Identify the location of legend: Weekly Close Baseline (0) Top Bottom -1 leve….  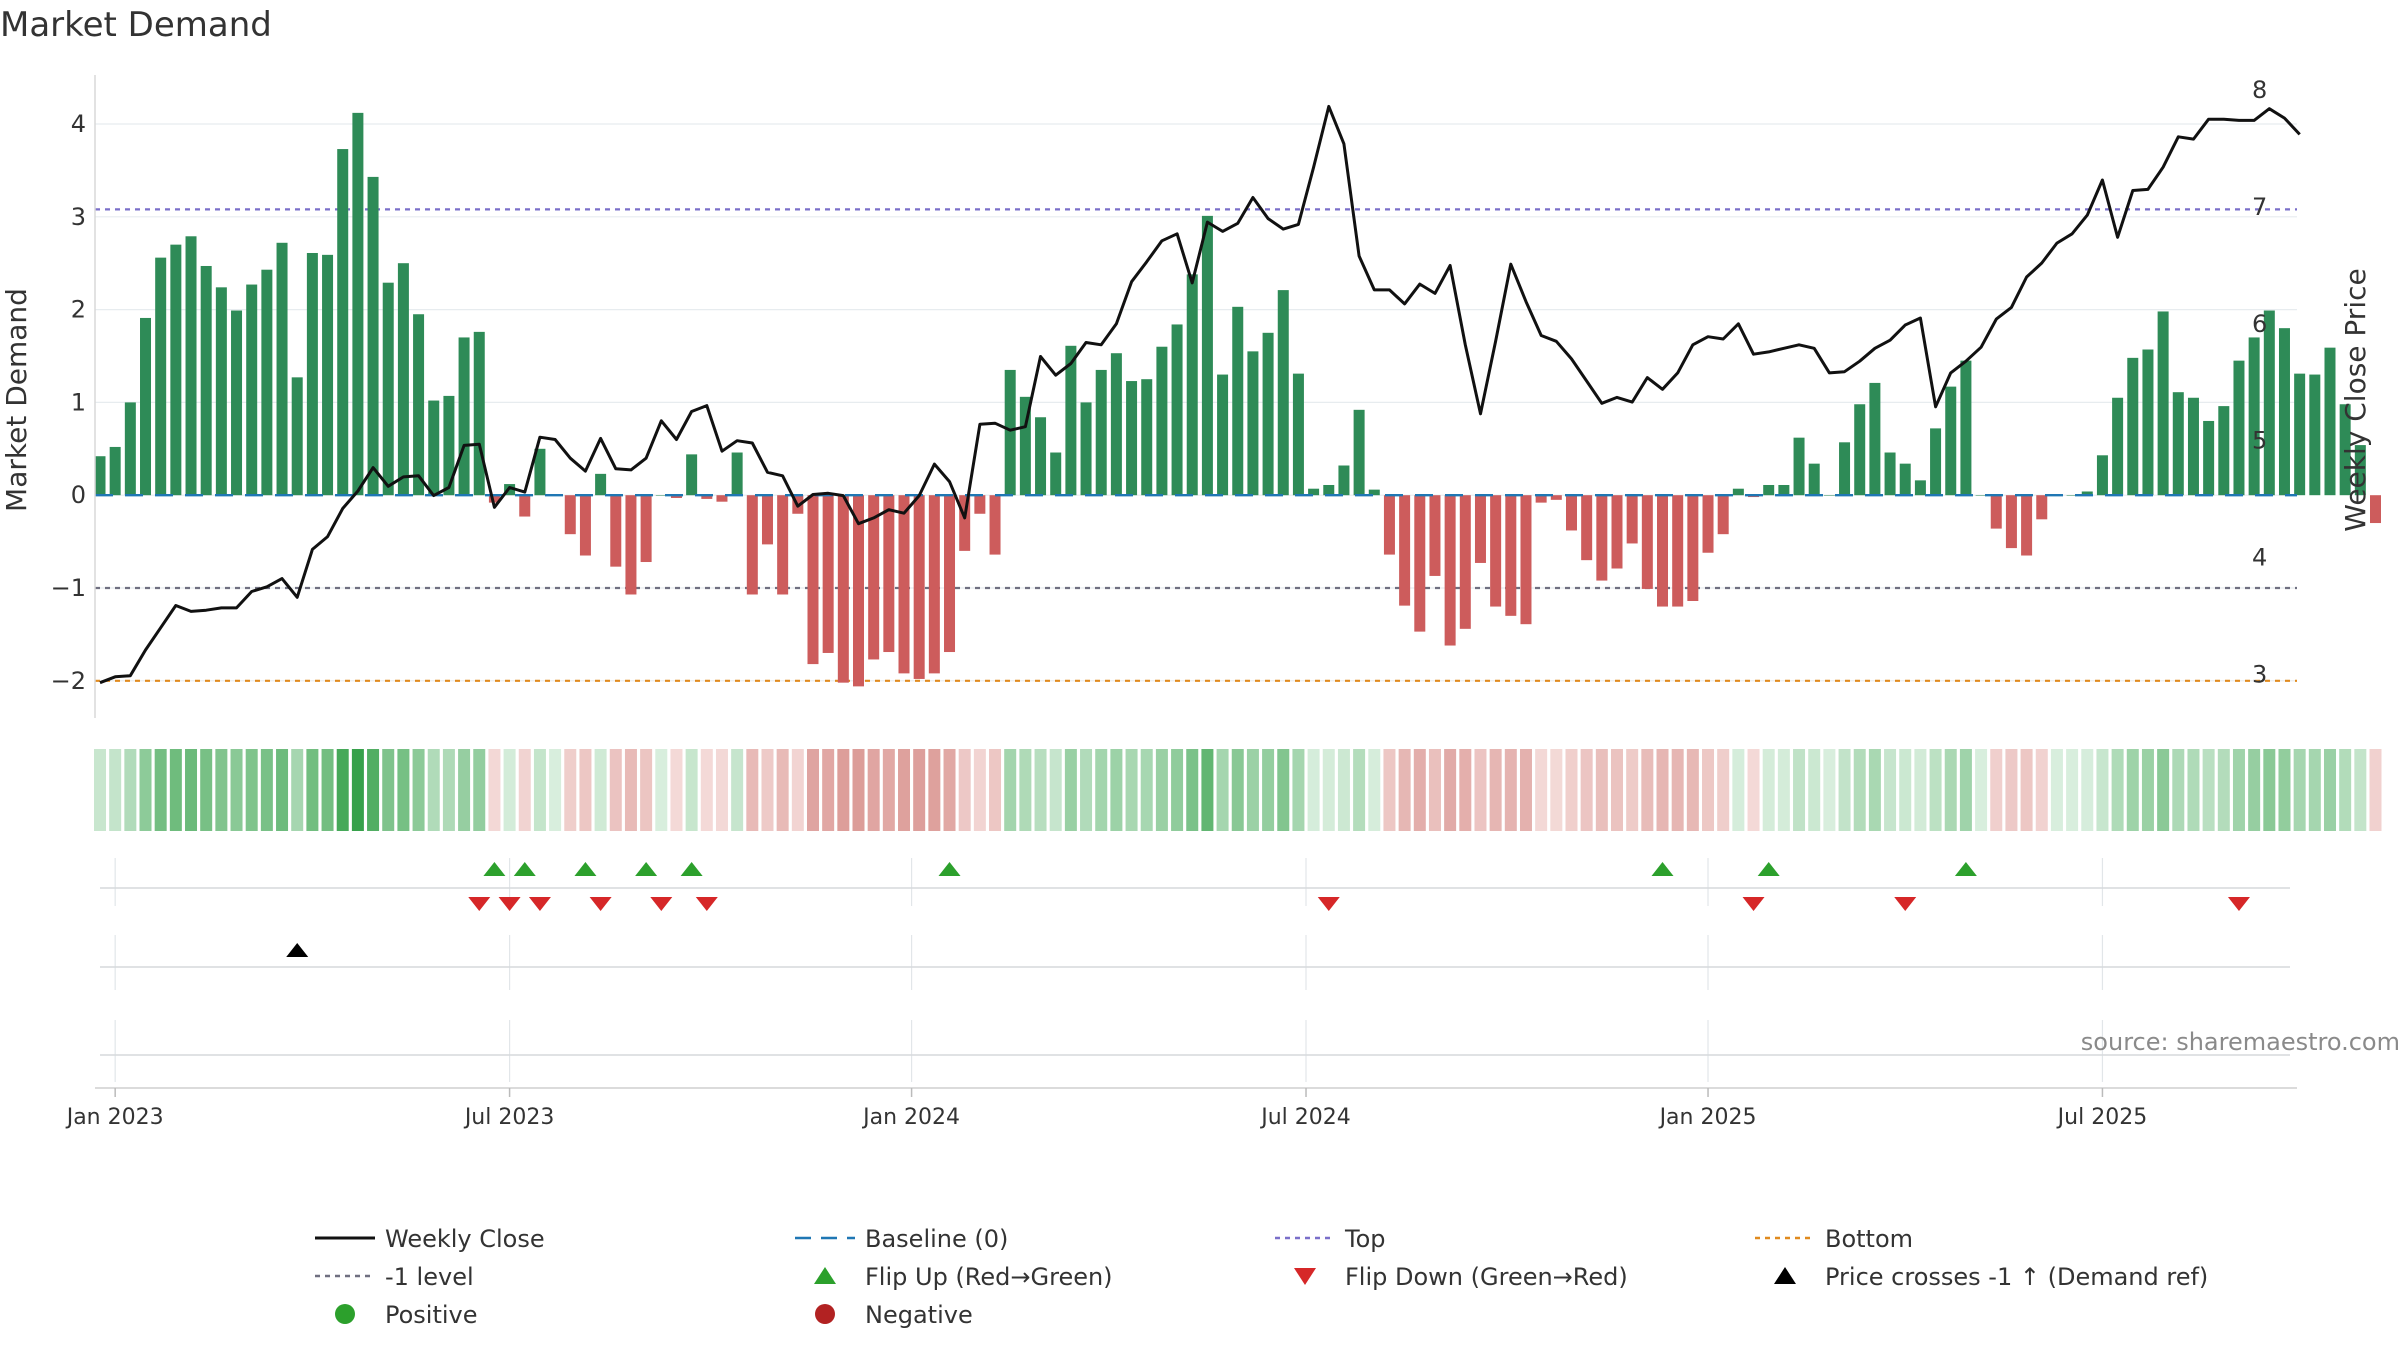
(1261, 1277).